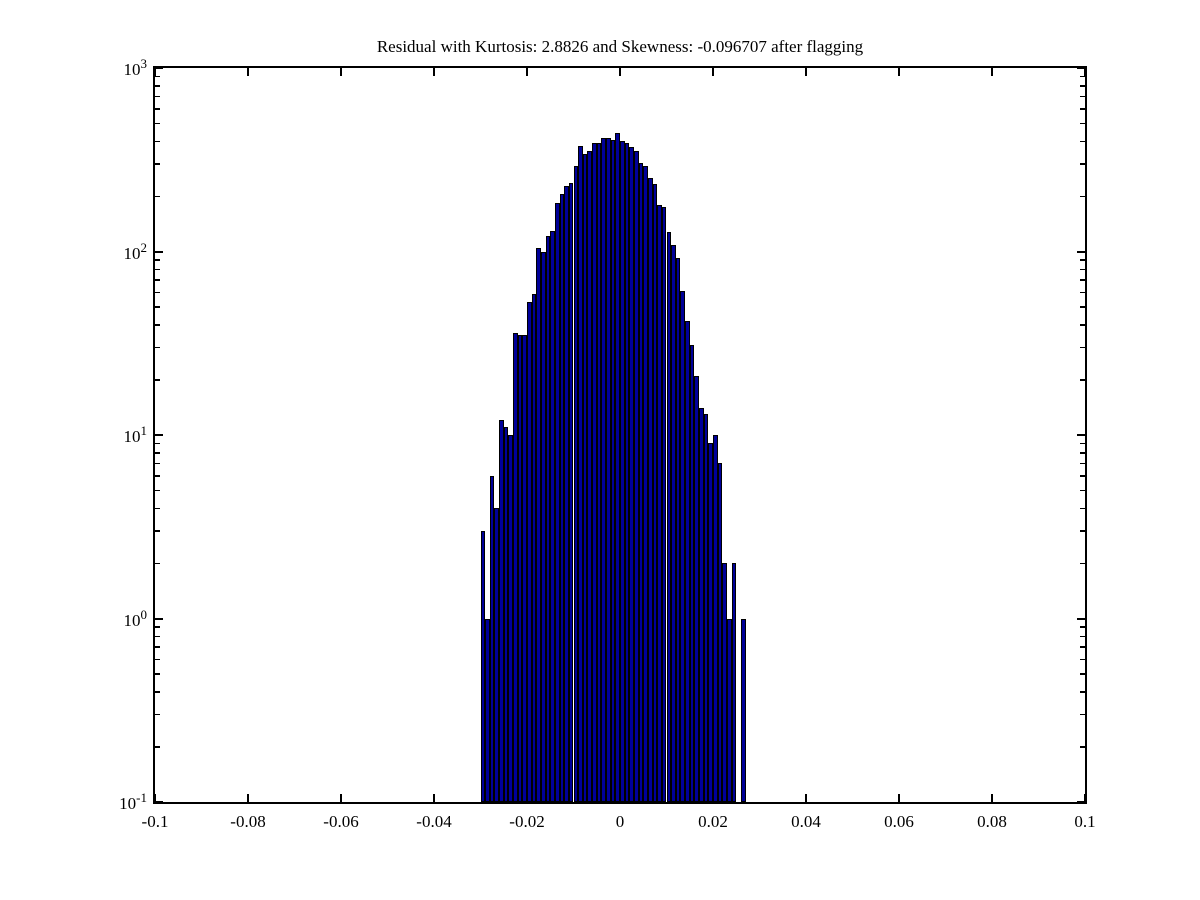  What do you see at coordinates (144, 63) in the screenshot?
I see `y-tick-label-exponent: 3` at bounding box center [144, 63].